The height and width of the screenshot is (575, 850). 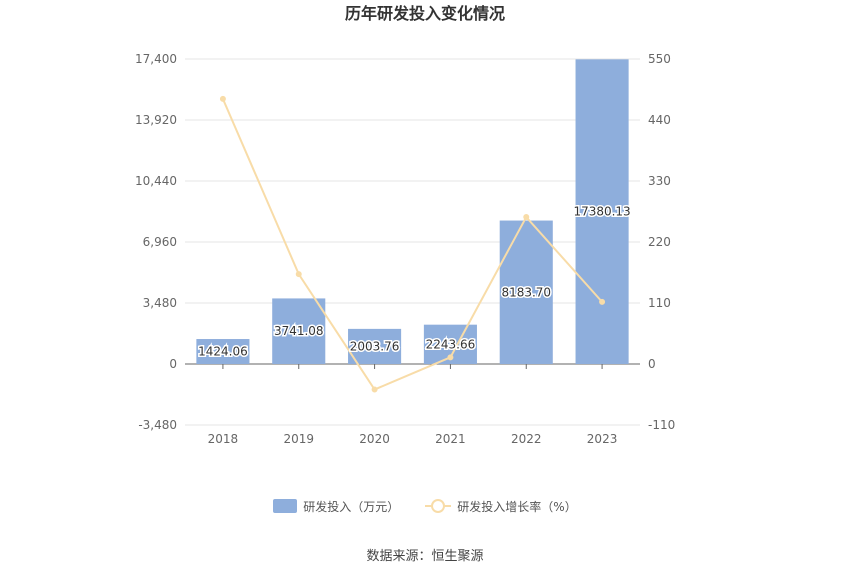 I want to click on y-right-tick-label: 550, so click(x=659, y=59).